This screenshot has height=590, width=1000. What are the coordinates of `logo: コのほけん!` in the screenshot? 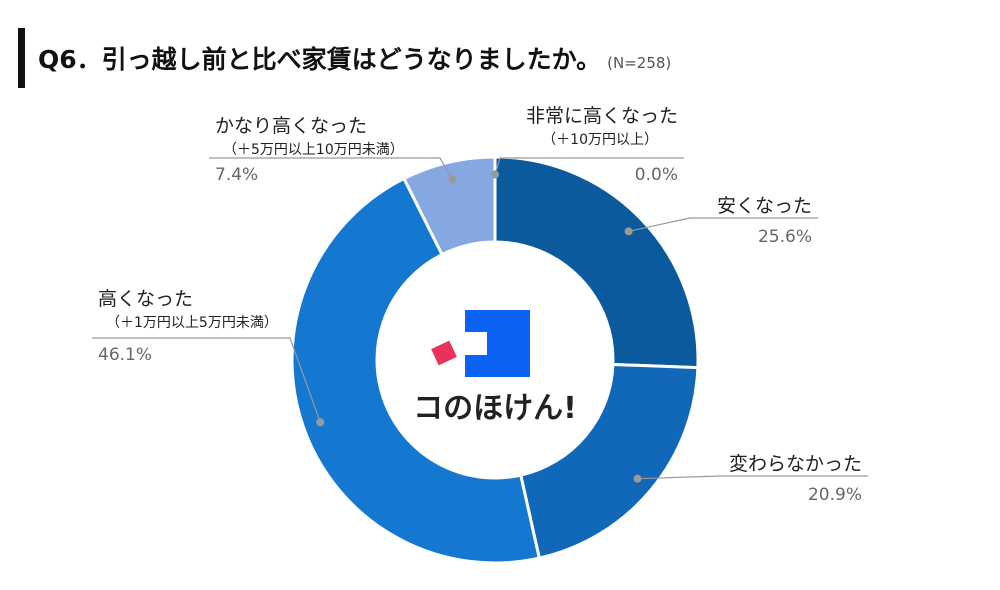 It's located at (495, 368).